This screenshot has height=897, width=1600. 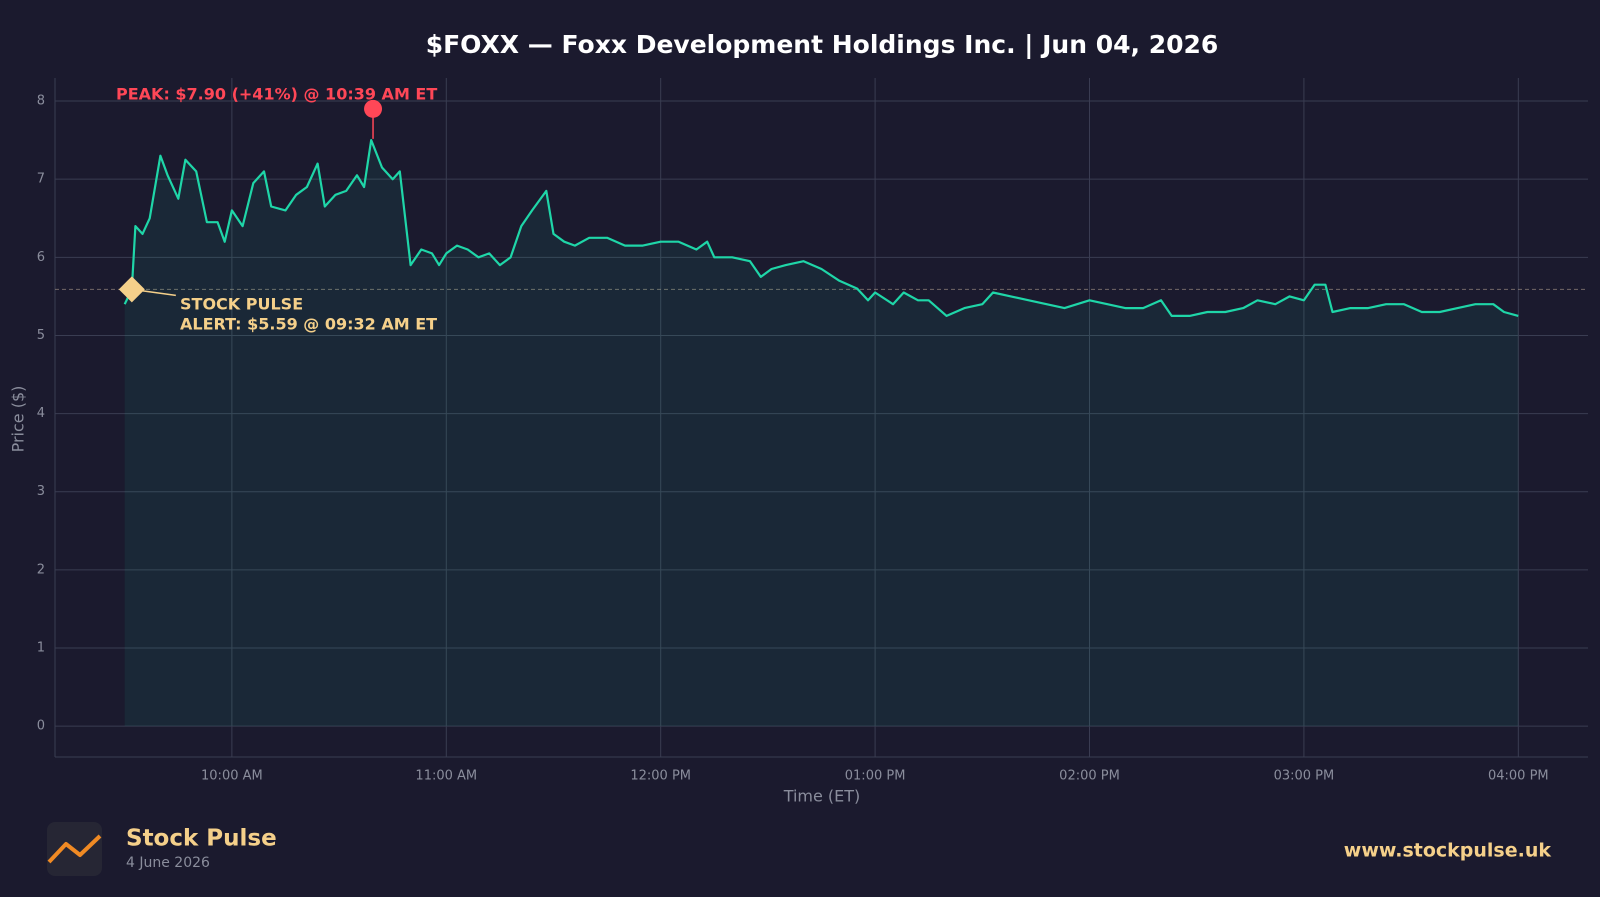 I want to click on x-tick-label: 04:00 PM, so click(x=1518, y=776).